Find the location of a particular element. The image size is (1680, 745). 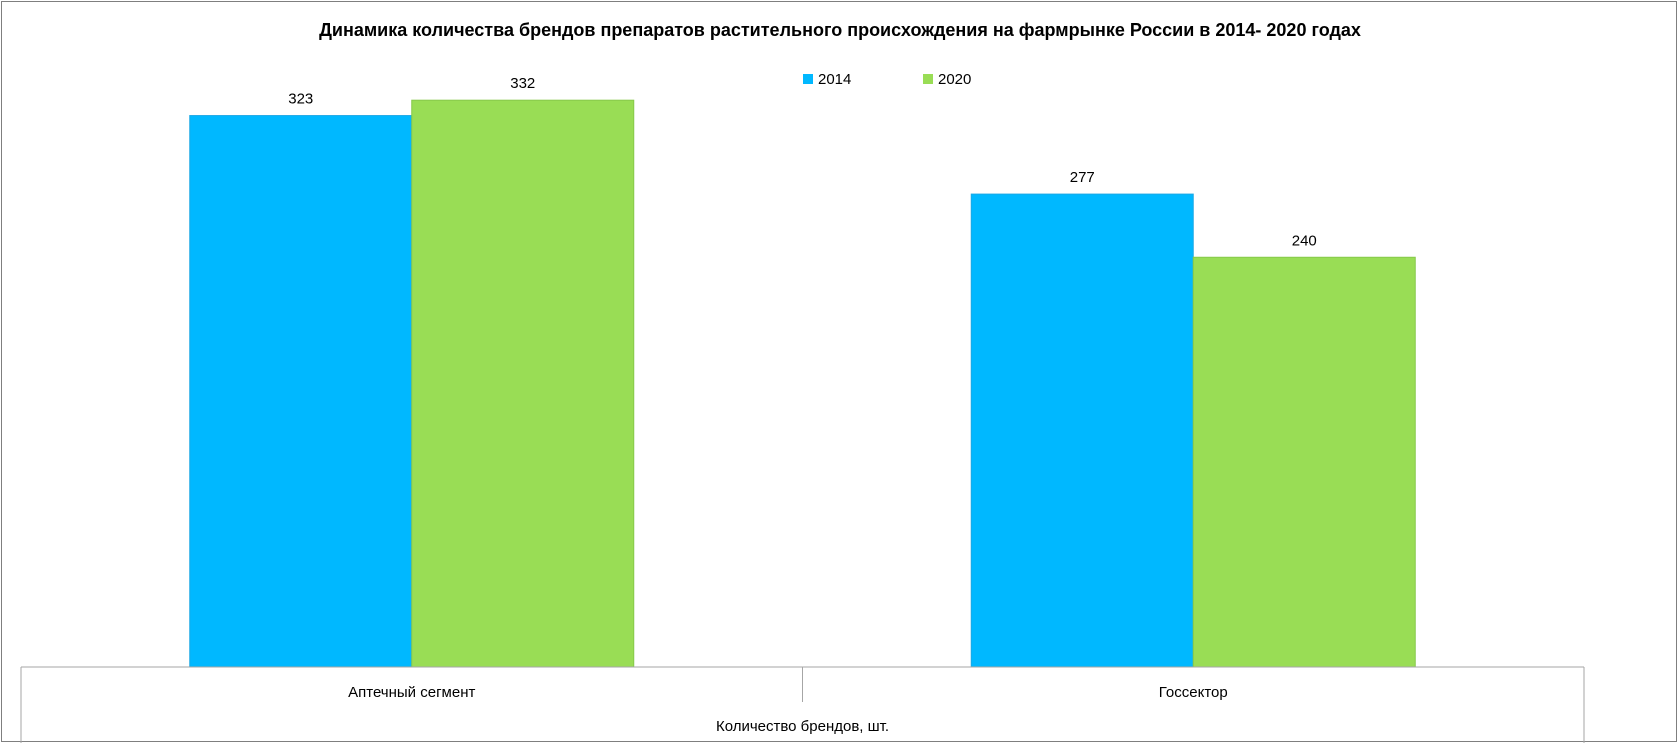

data-label-2020-1: 240 is located at coordinates (1304, 240).